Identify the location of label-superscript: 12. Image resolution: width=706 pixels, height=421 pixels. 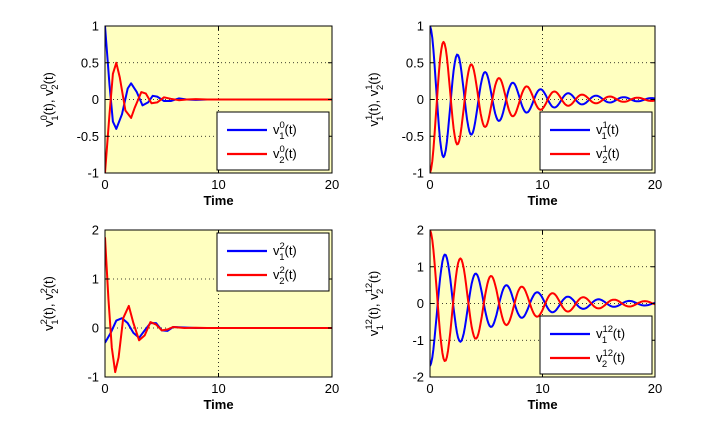
(608, 329).